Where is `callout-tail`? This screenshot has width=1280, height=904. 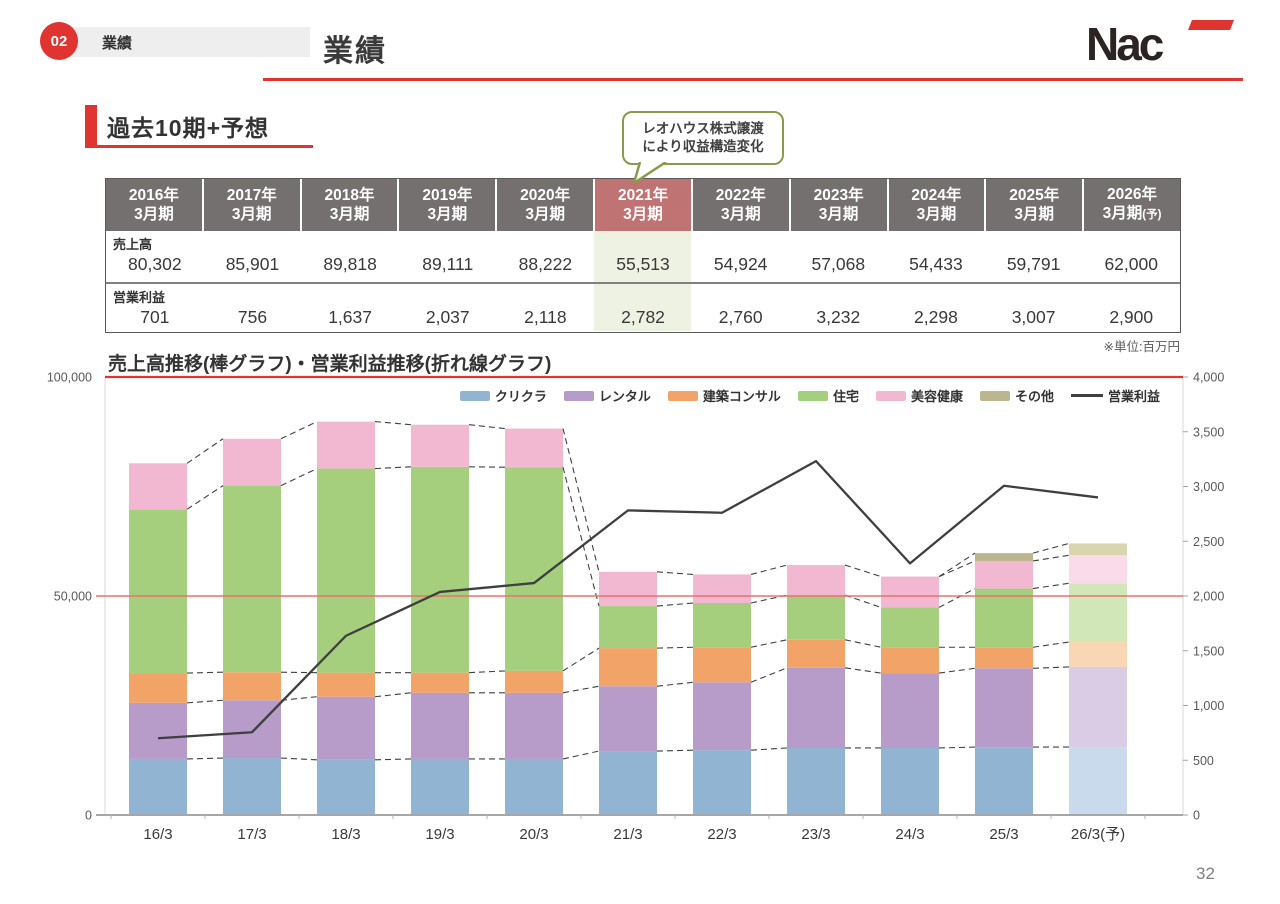 callout-tail is located at coordinates (649, 173).